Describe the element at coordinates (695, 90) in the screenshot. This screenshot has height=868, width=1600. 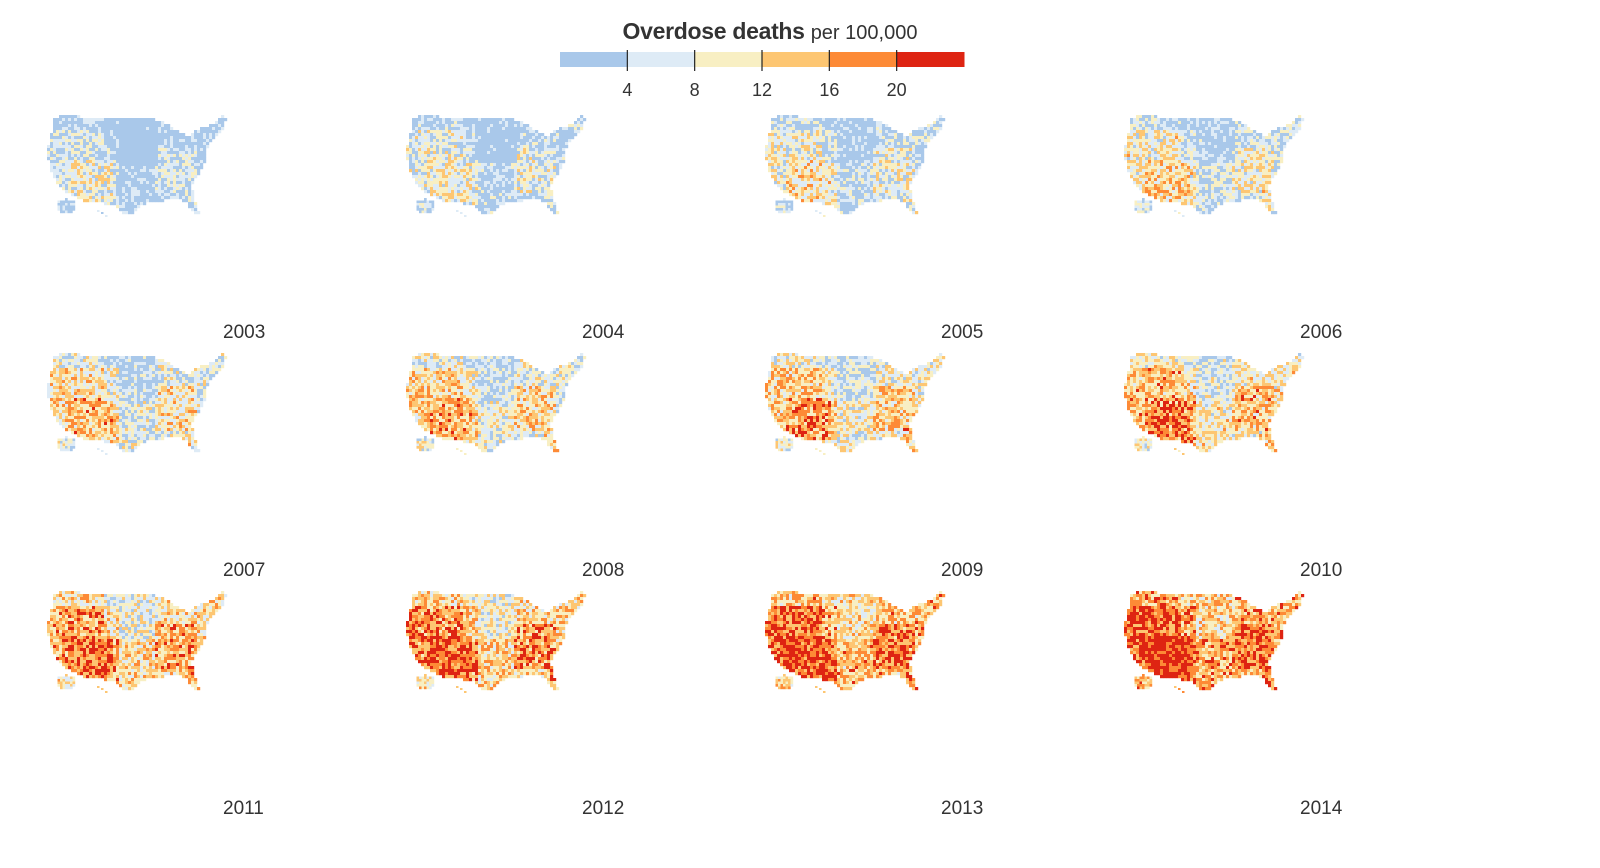
I see `legend-tick-label: 8` at that location.